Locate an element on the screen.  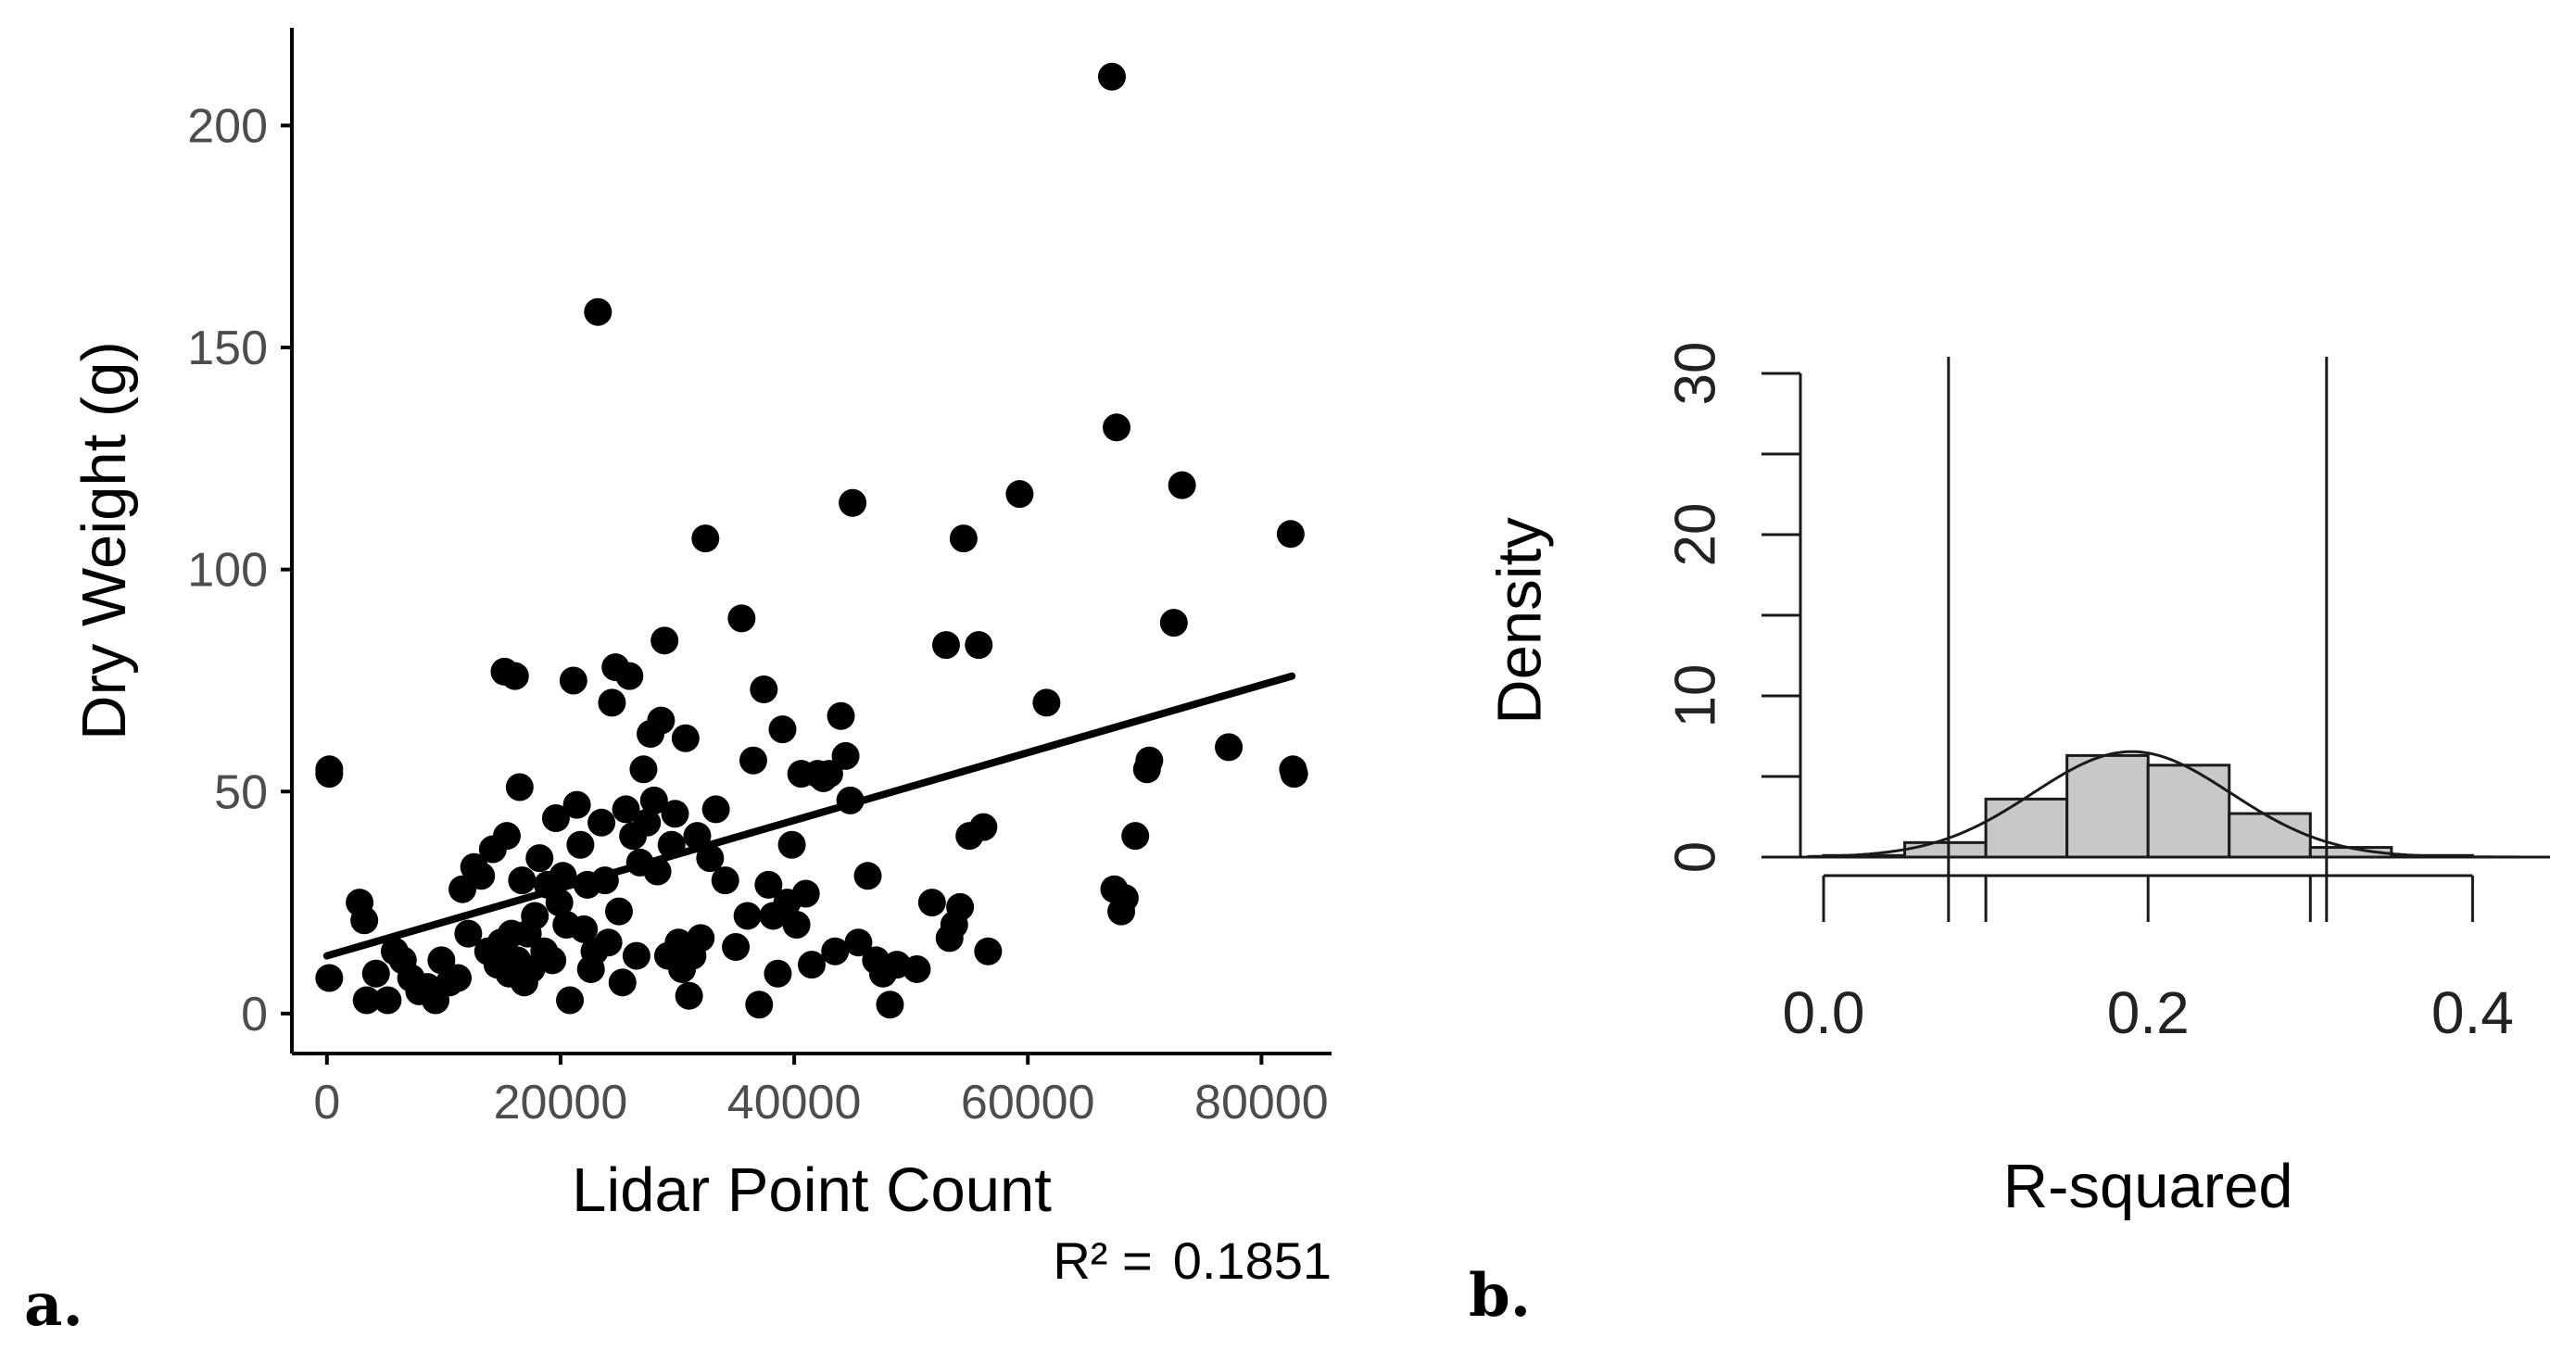
x-axis-ticks: 0.0 0.2 0.4 is located at coordinates (2148, 961).